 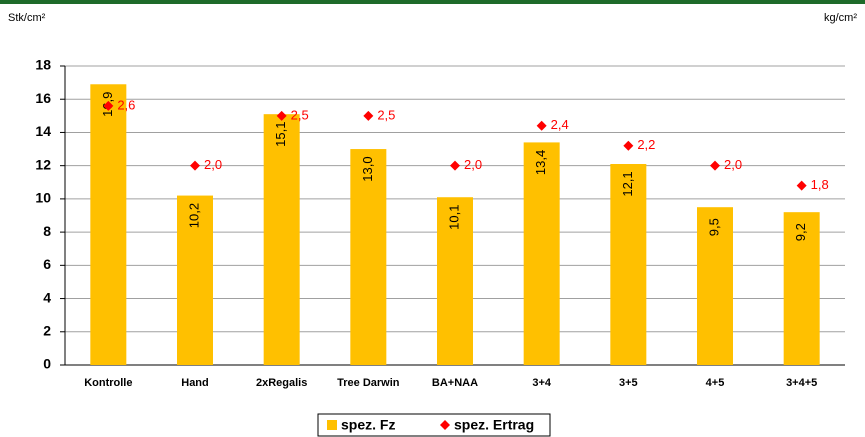 I want to click on x-tick-label: Hand, so click(x=195, y=383).